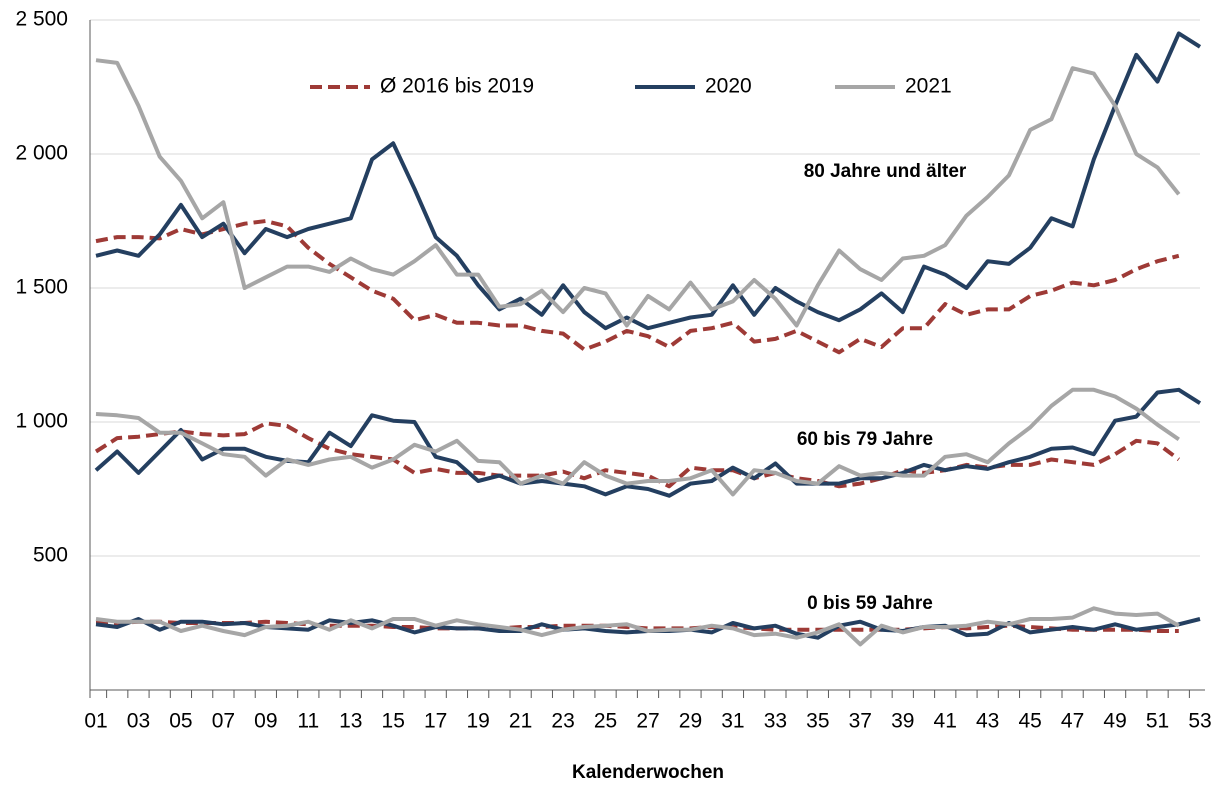 This screenshot has height=785, width=1215. What do you see at coordinates (945, 721) in the screenshot?
I see `x-tick-label: 41` at bounding box center [945, 721].